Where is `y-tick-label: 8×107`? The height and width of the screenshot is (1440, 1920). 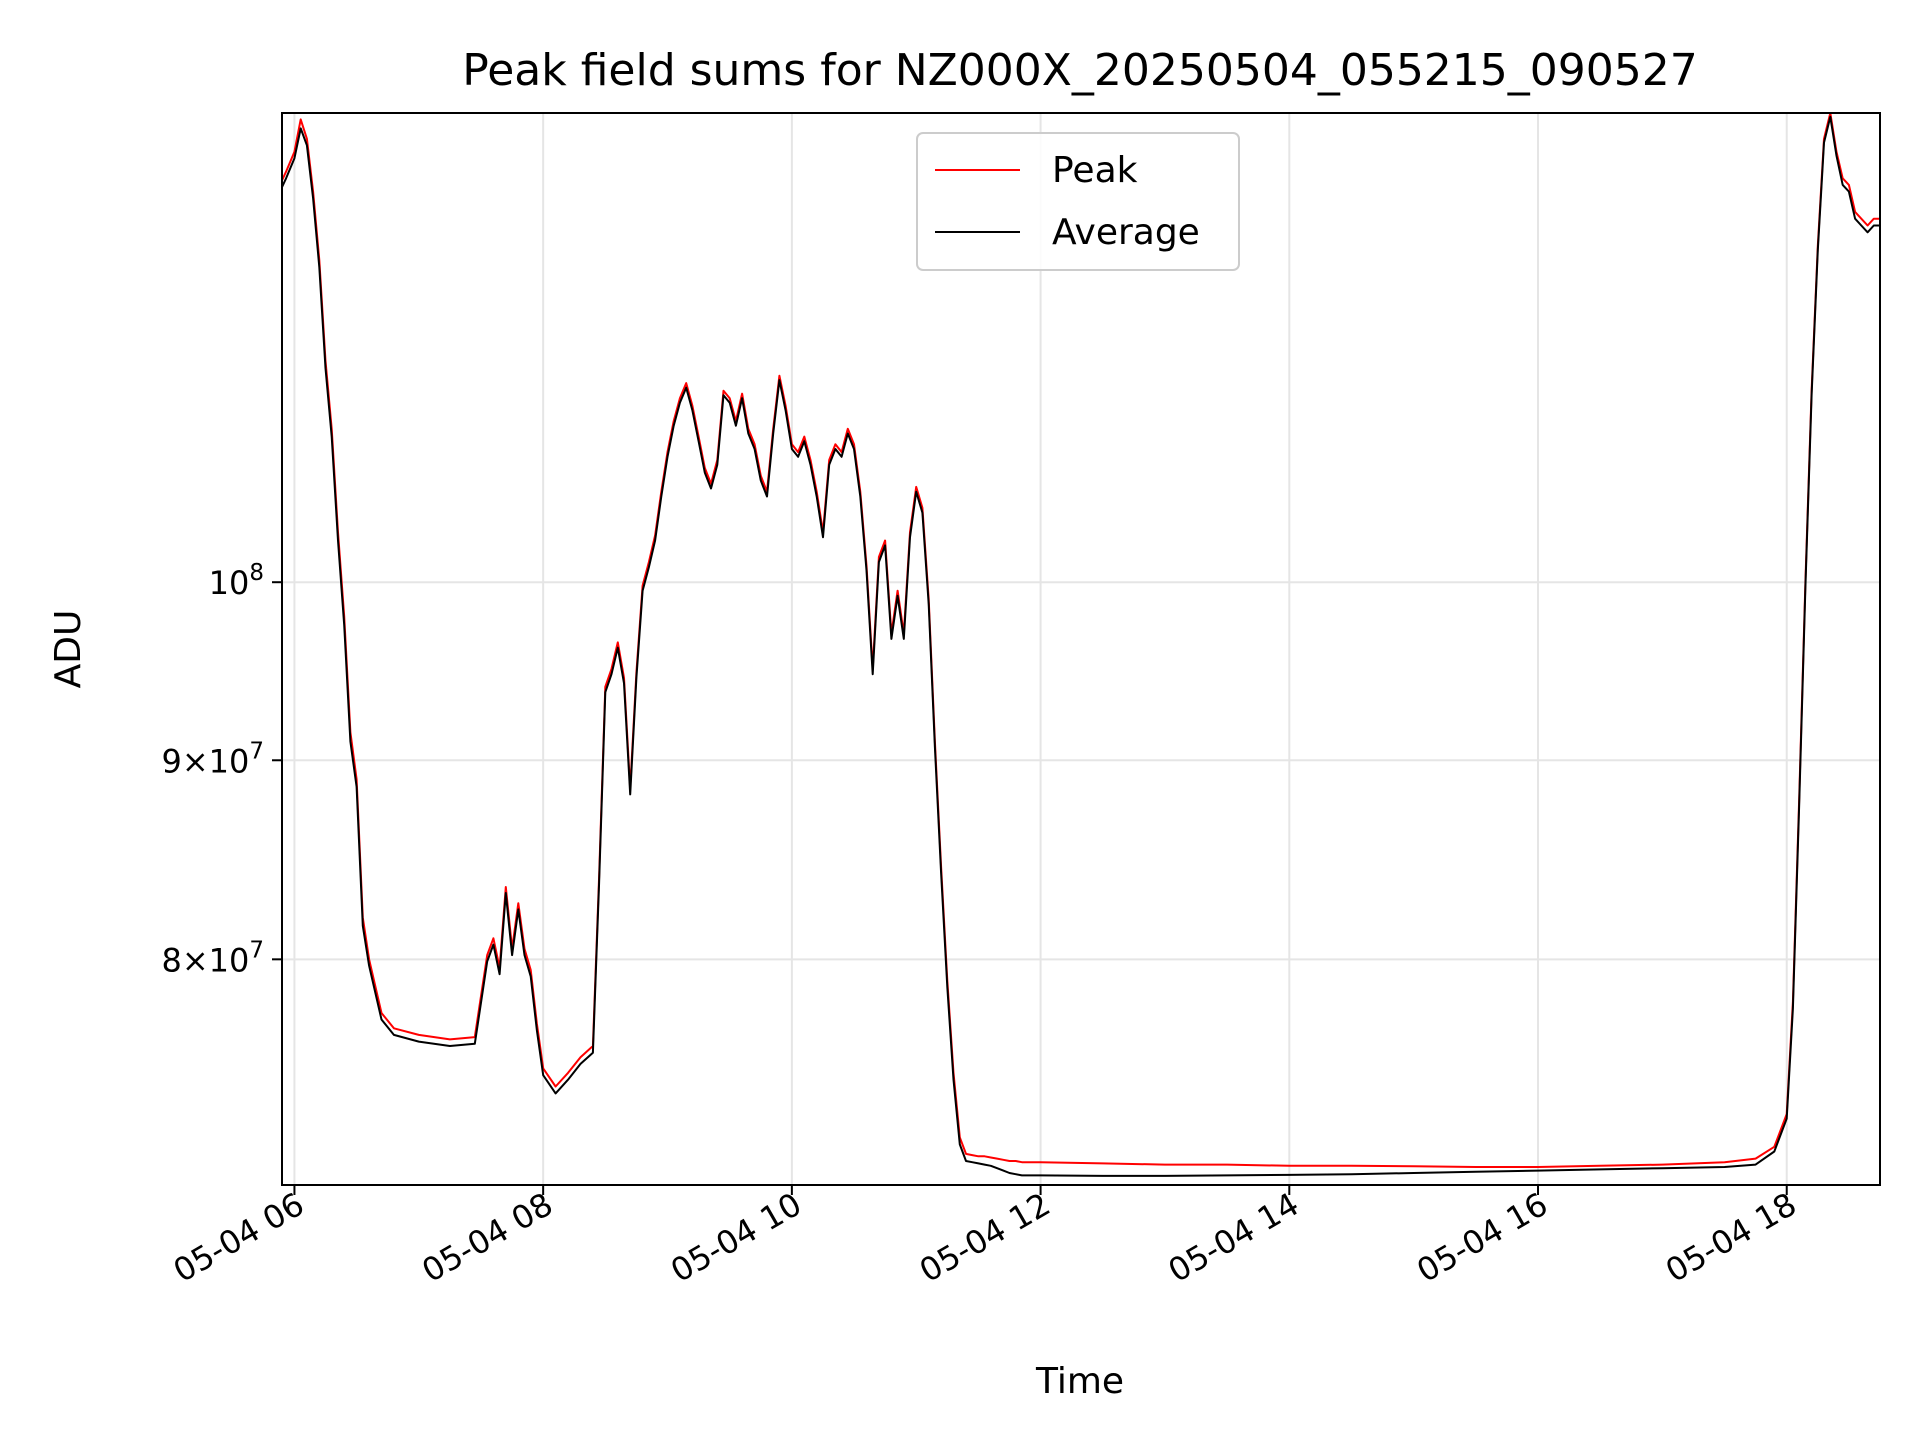 y-tick-label: 8×107 is located at coordinates (212, 958).